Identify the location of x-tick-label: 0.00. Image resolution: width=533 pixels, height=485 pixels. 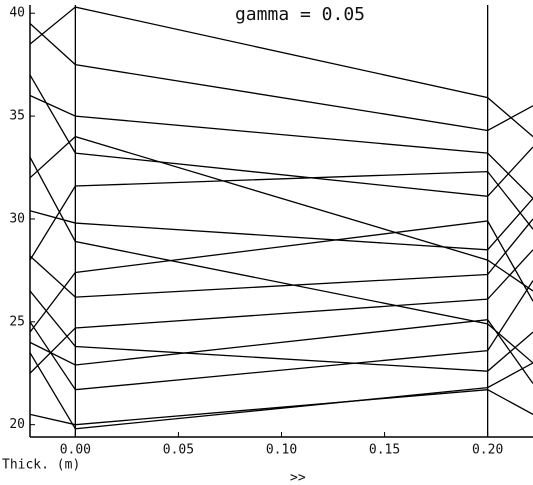
(75, 450).